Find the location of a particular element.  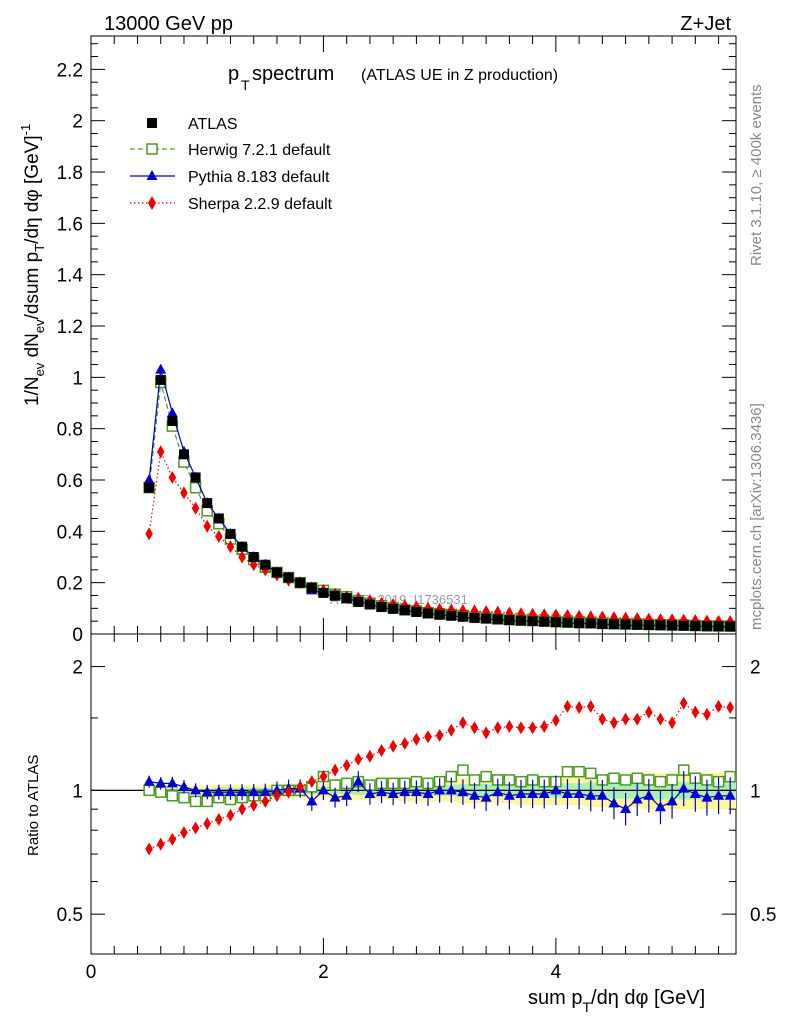

main-y-tick-label: 0.2 is located at coordinates (70, 584).